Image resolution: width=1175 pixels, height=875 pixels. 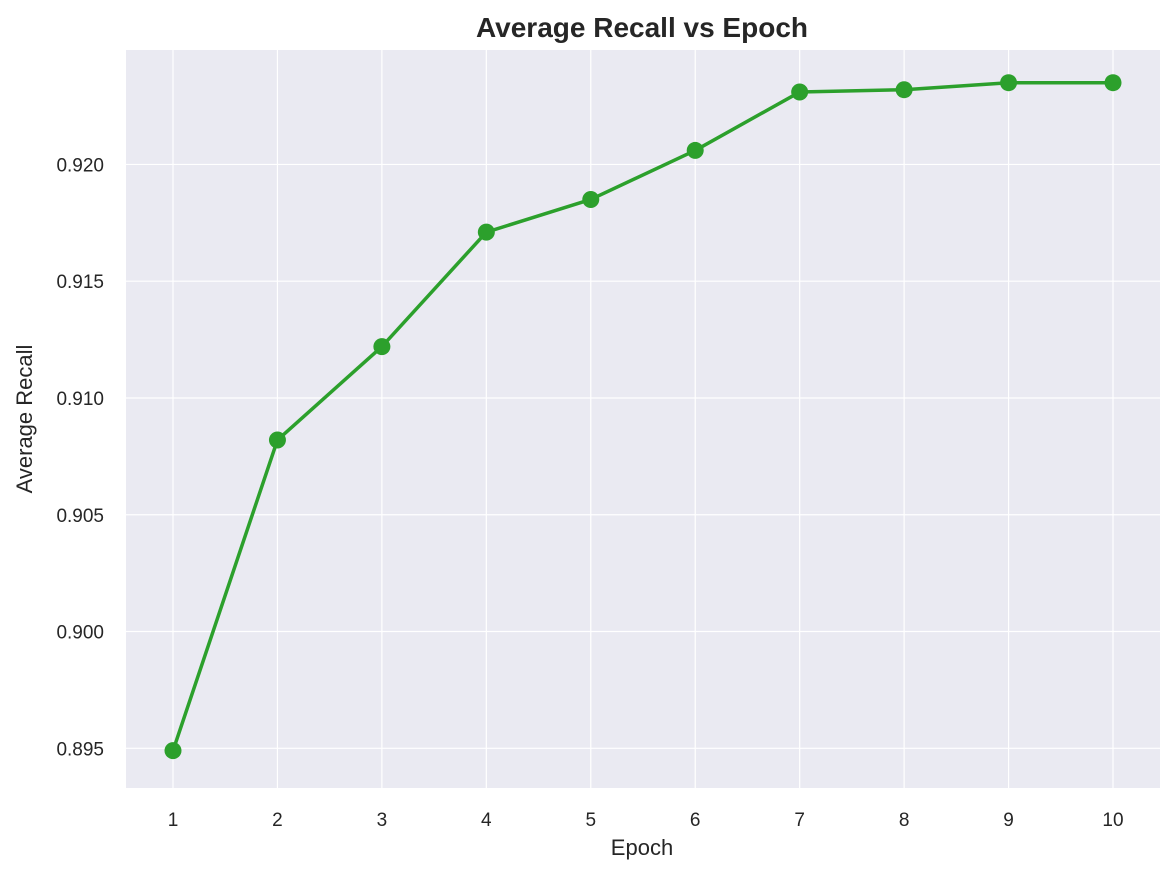 What do you see at coordinates (695, 820) in the screenshot?
I see `x-tick-label: 6` at bounding box center [695, 820].